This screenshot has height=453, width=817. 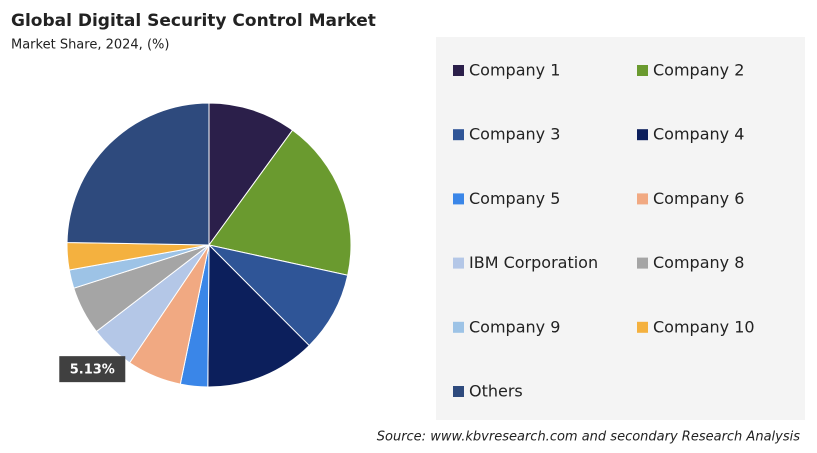 I want to click on data-label: 5.13%, so click(x=92, y=370).